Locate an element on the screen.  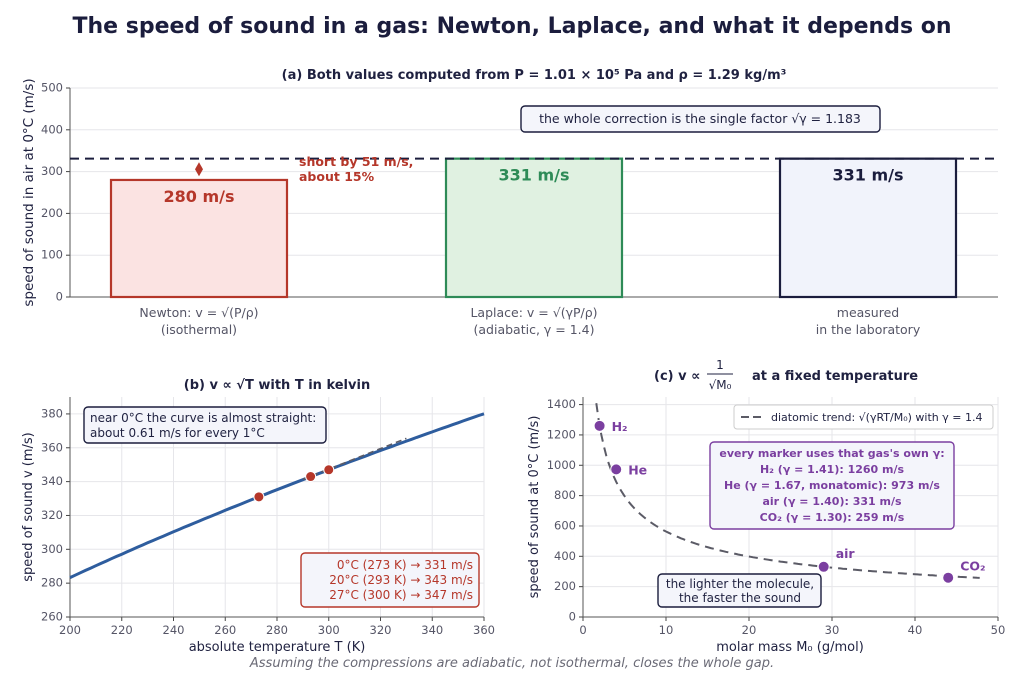
panel-c-ytick-label: 800 is located at coordinates (565, 495).